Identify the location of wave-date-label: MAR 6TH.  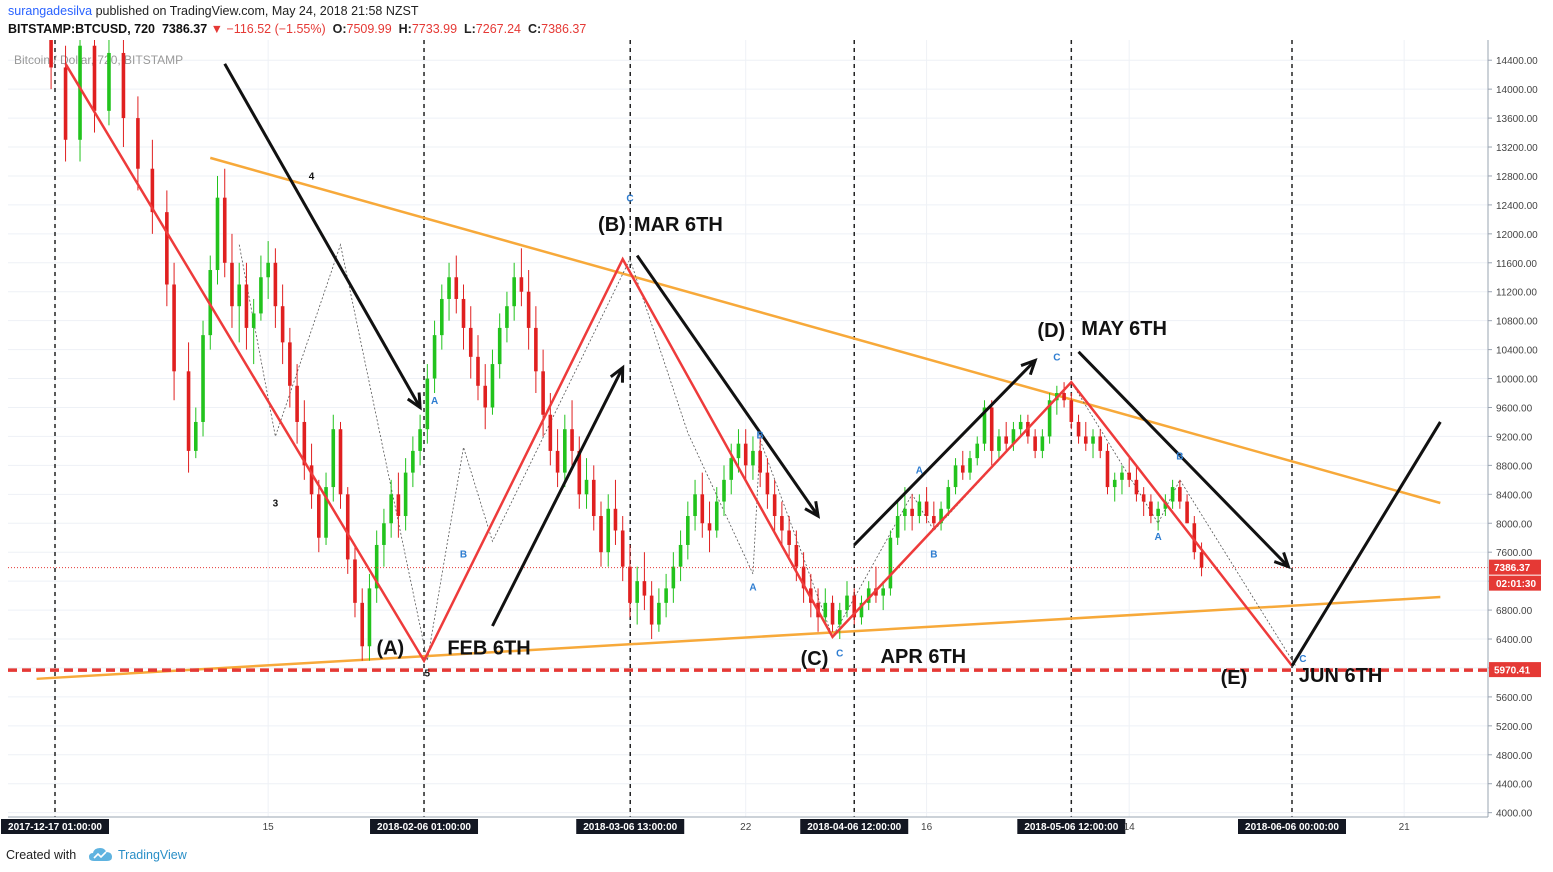
(678, 225).